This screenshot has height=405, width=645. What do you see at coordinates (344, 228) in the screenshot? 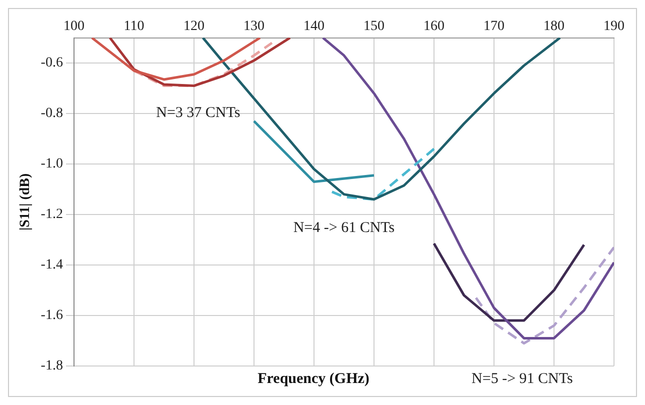
I see `annotation: N=4 -> 61 CNTs` at bounding box center [344, 228].